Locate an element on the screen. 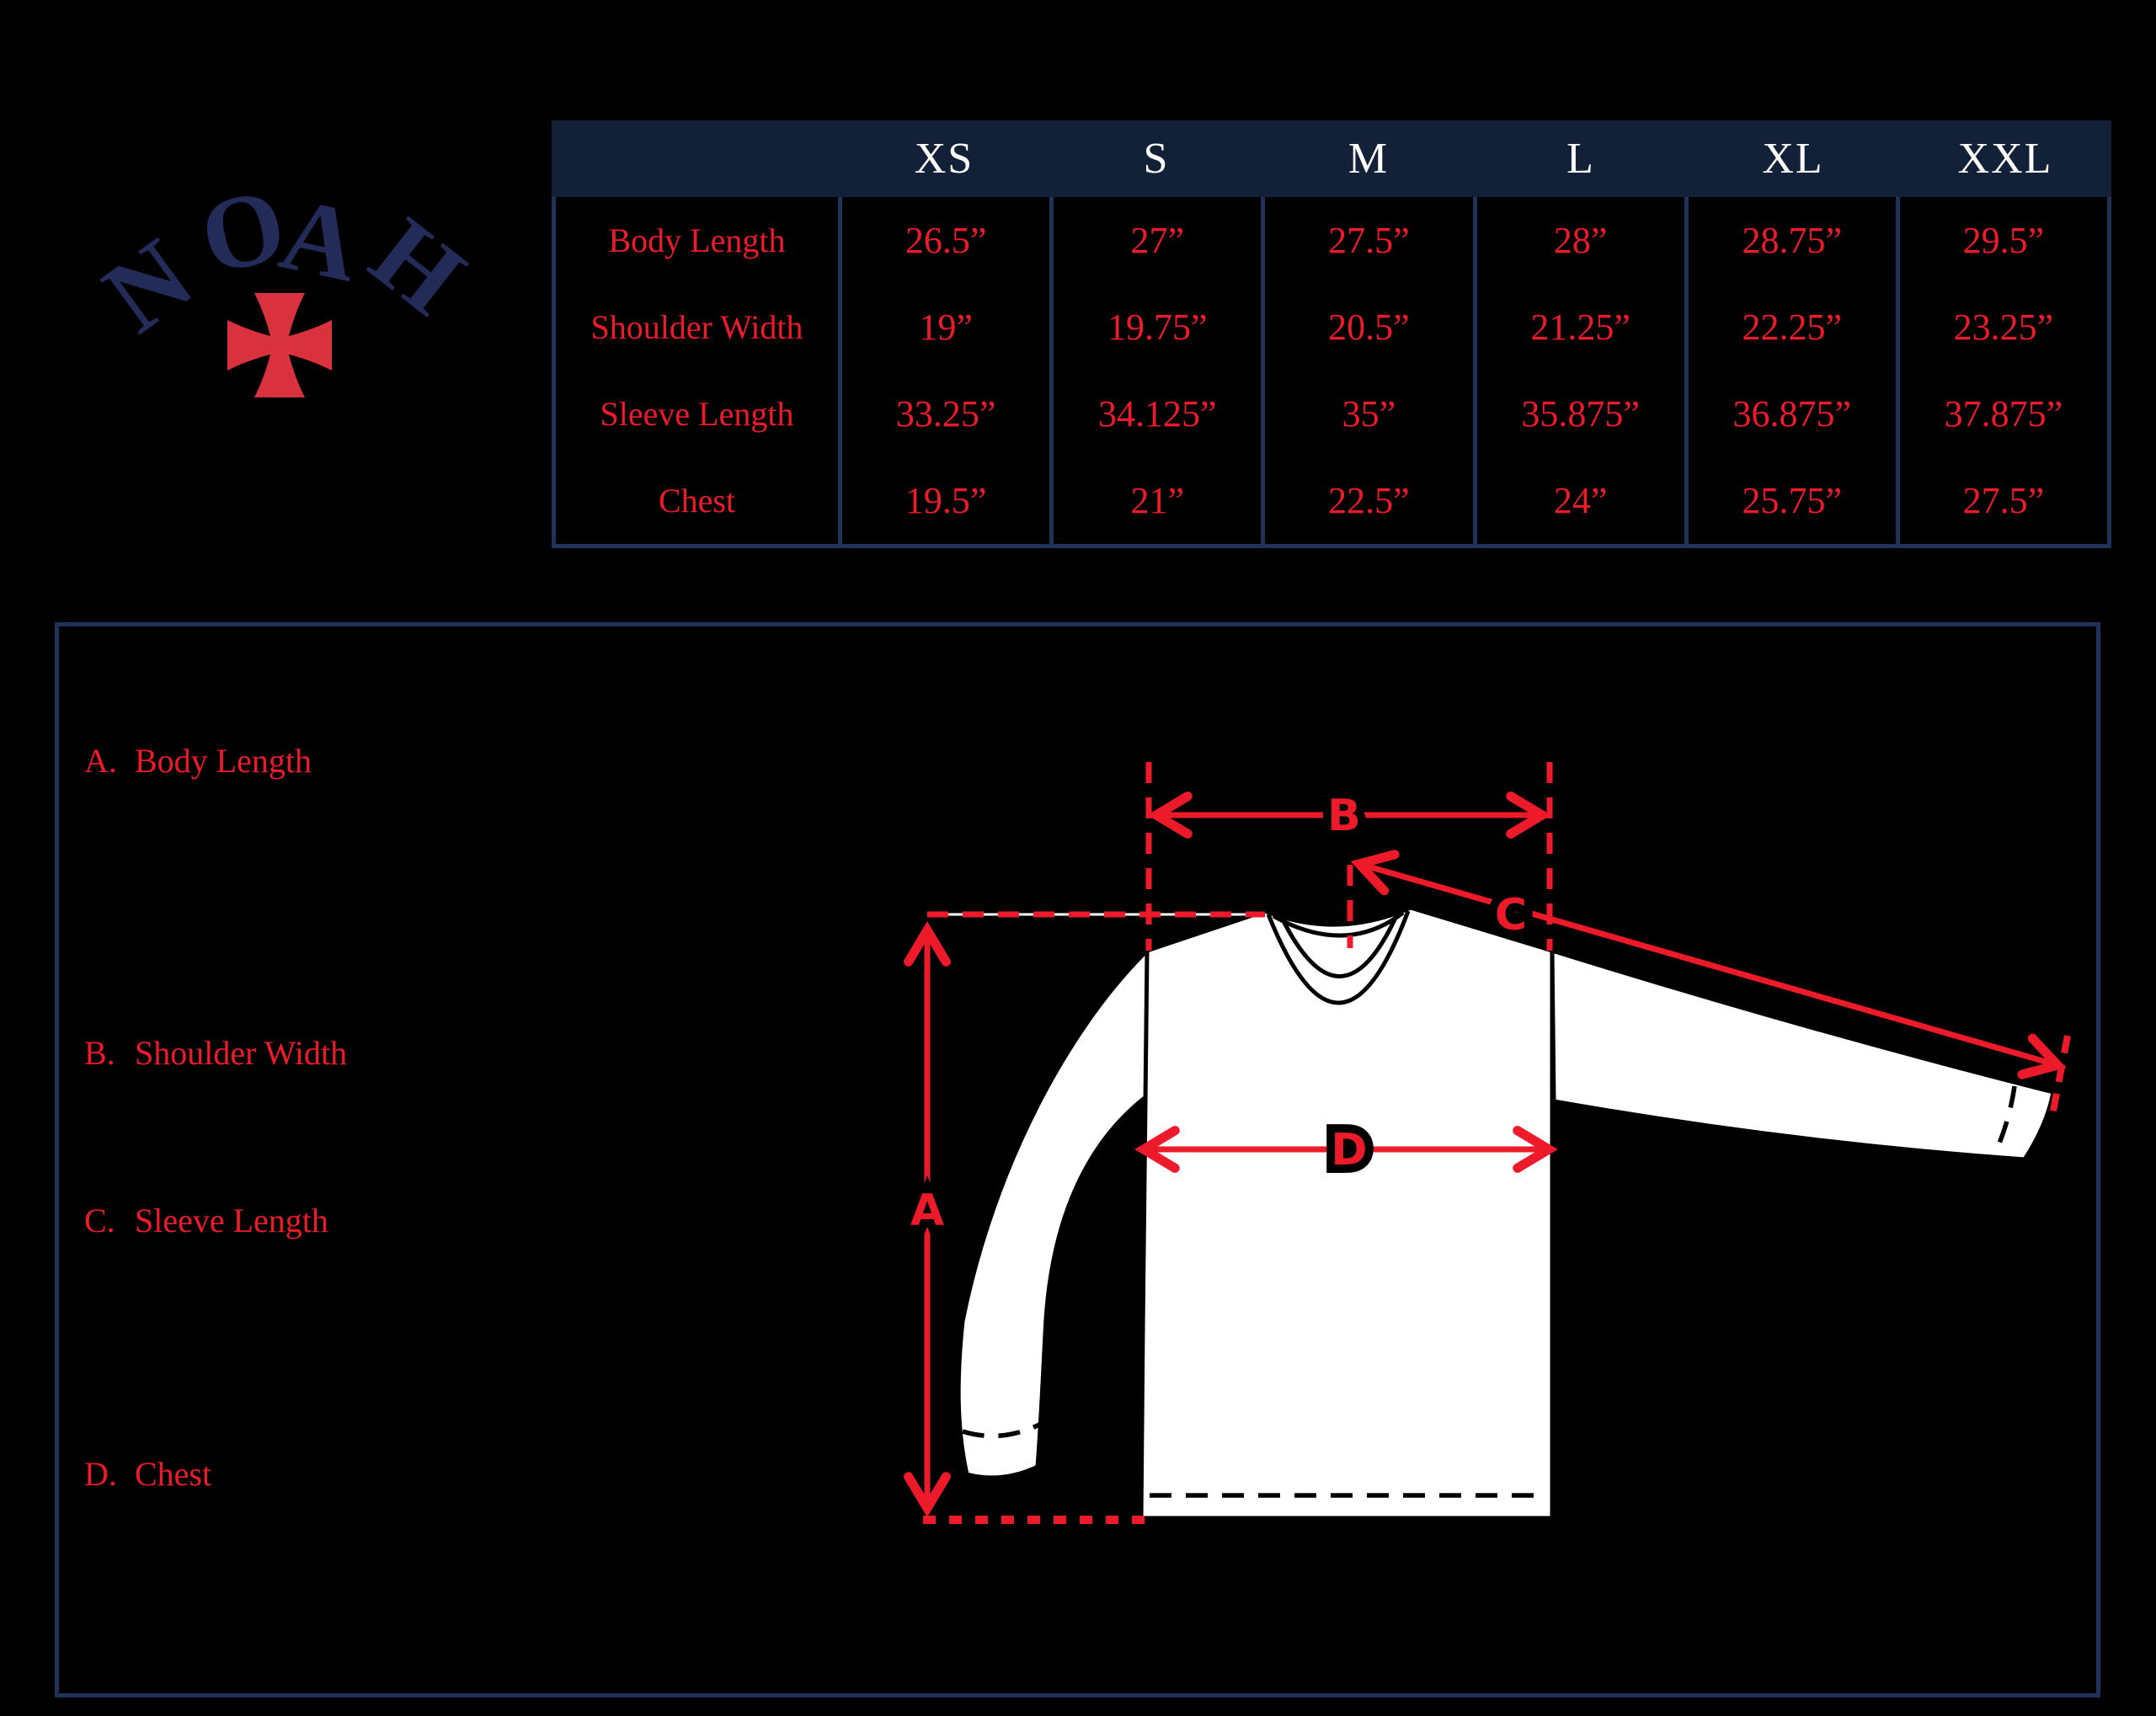 The height and width of the screenshot is (1716, 2156). size-value-cell: 35” is located at coordinates (1366, 413).